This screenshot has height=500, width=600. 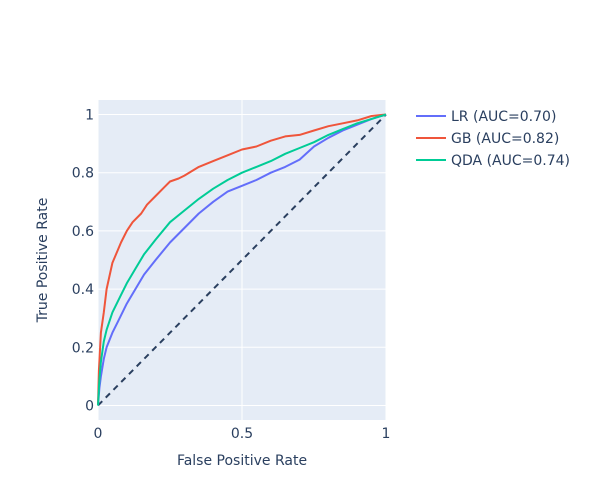 I want to click on y-tick-label: 0, so click(x=89, y=406).